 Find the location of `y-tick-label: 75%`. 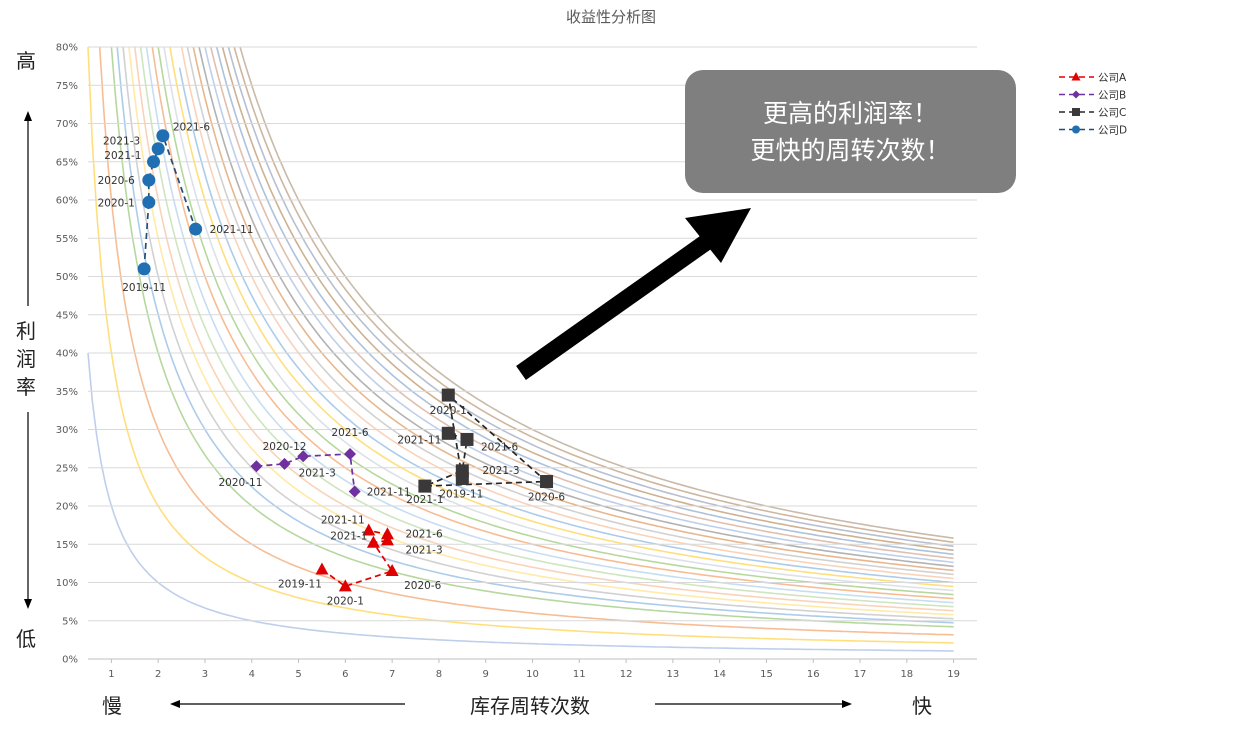

y-tick-label: 75% is located at coordinates (67, 86).